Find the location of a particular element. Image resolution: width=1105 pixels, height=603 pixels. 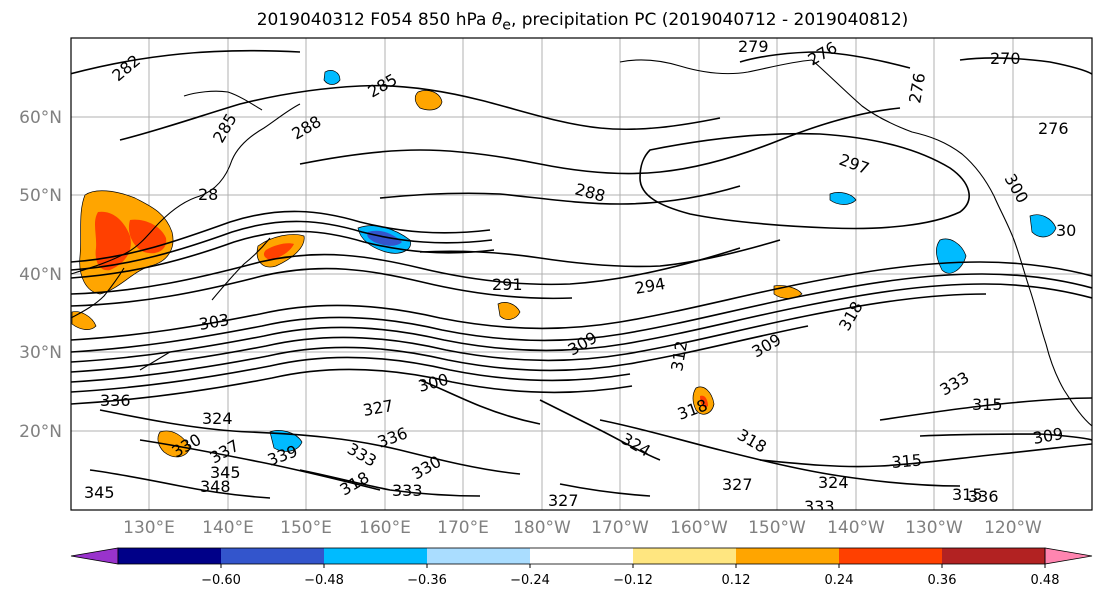

lon-label: 170°W is located at coordinates (620, 528).